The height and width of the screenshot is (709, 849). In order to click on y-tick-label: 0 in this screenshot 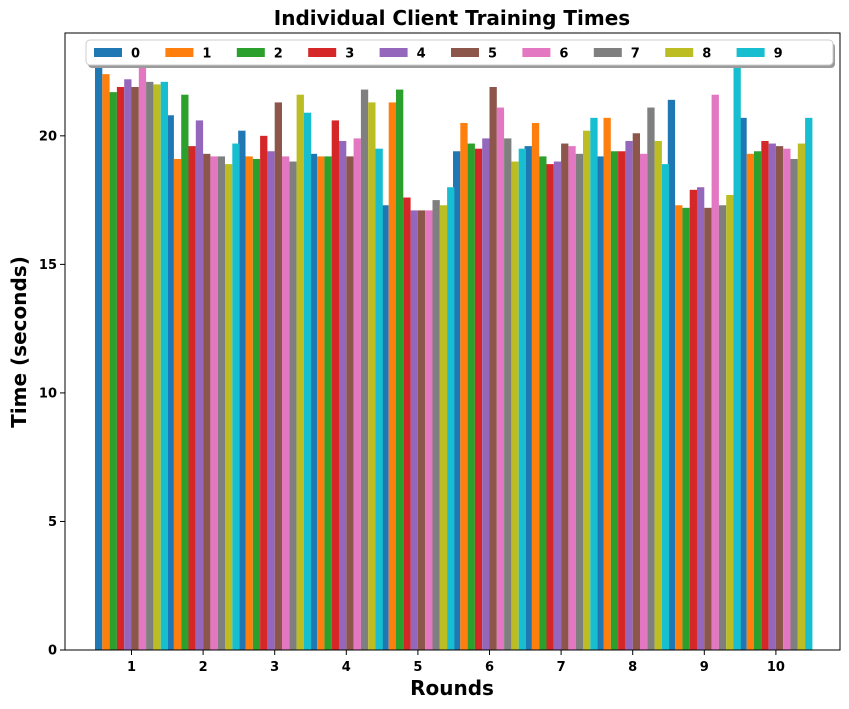, I will do `click(52, 651)`.